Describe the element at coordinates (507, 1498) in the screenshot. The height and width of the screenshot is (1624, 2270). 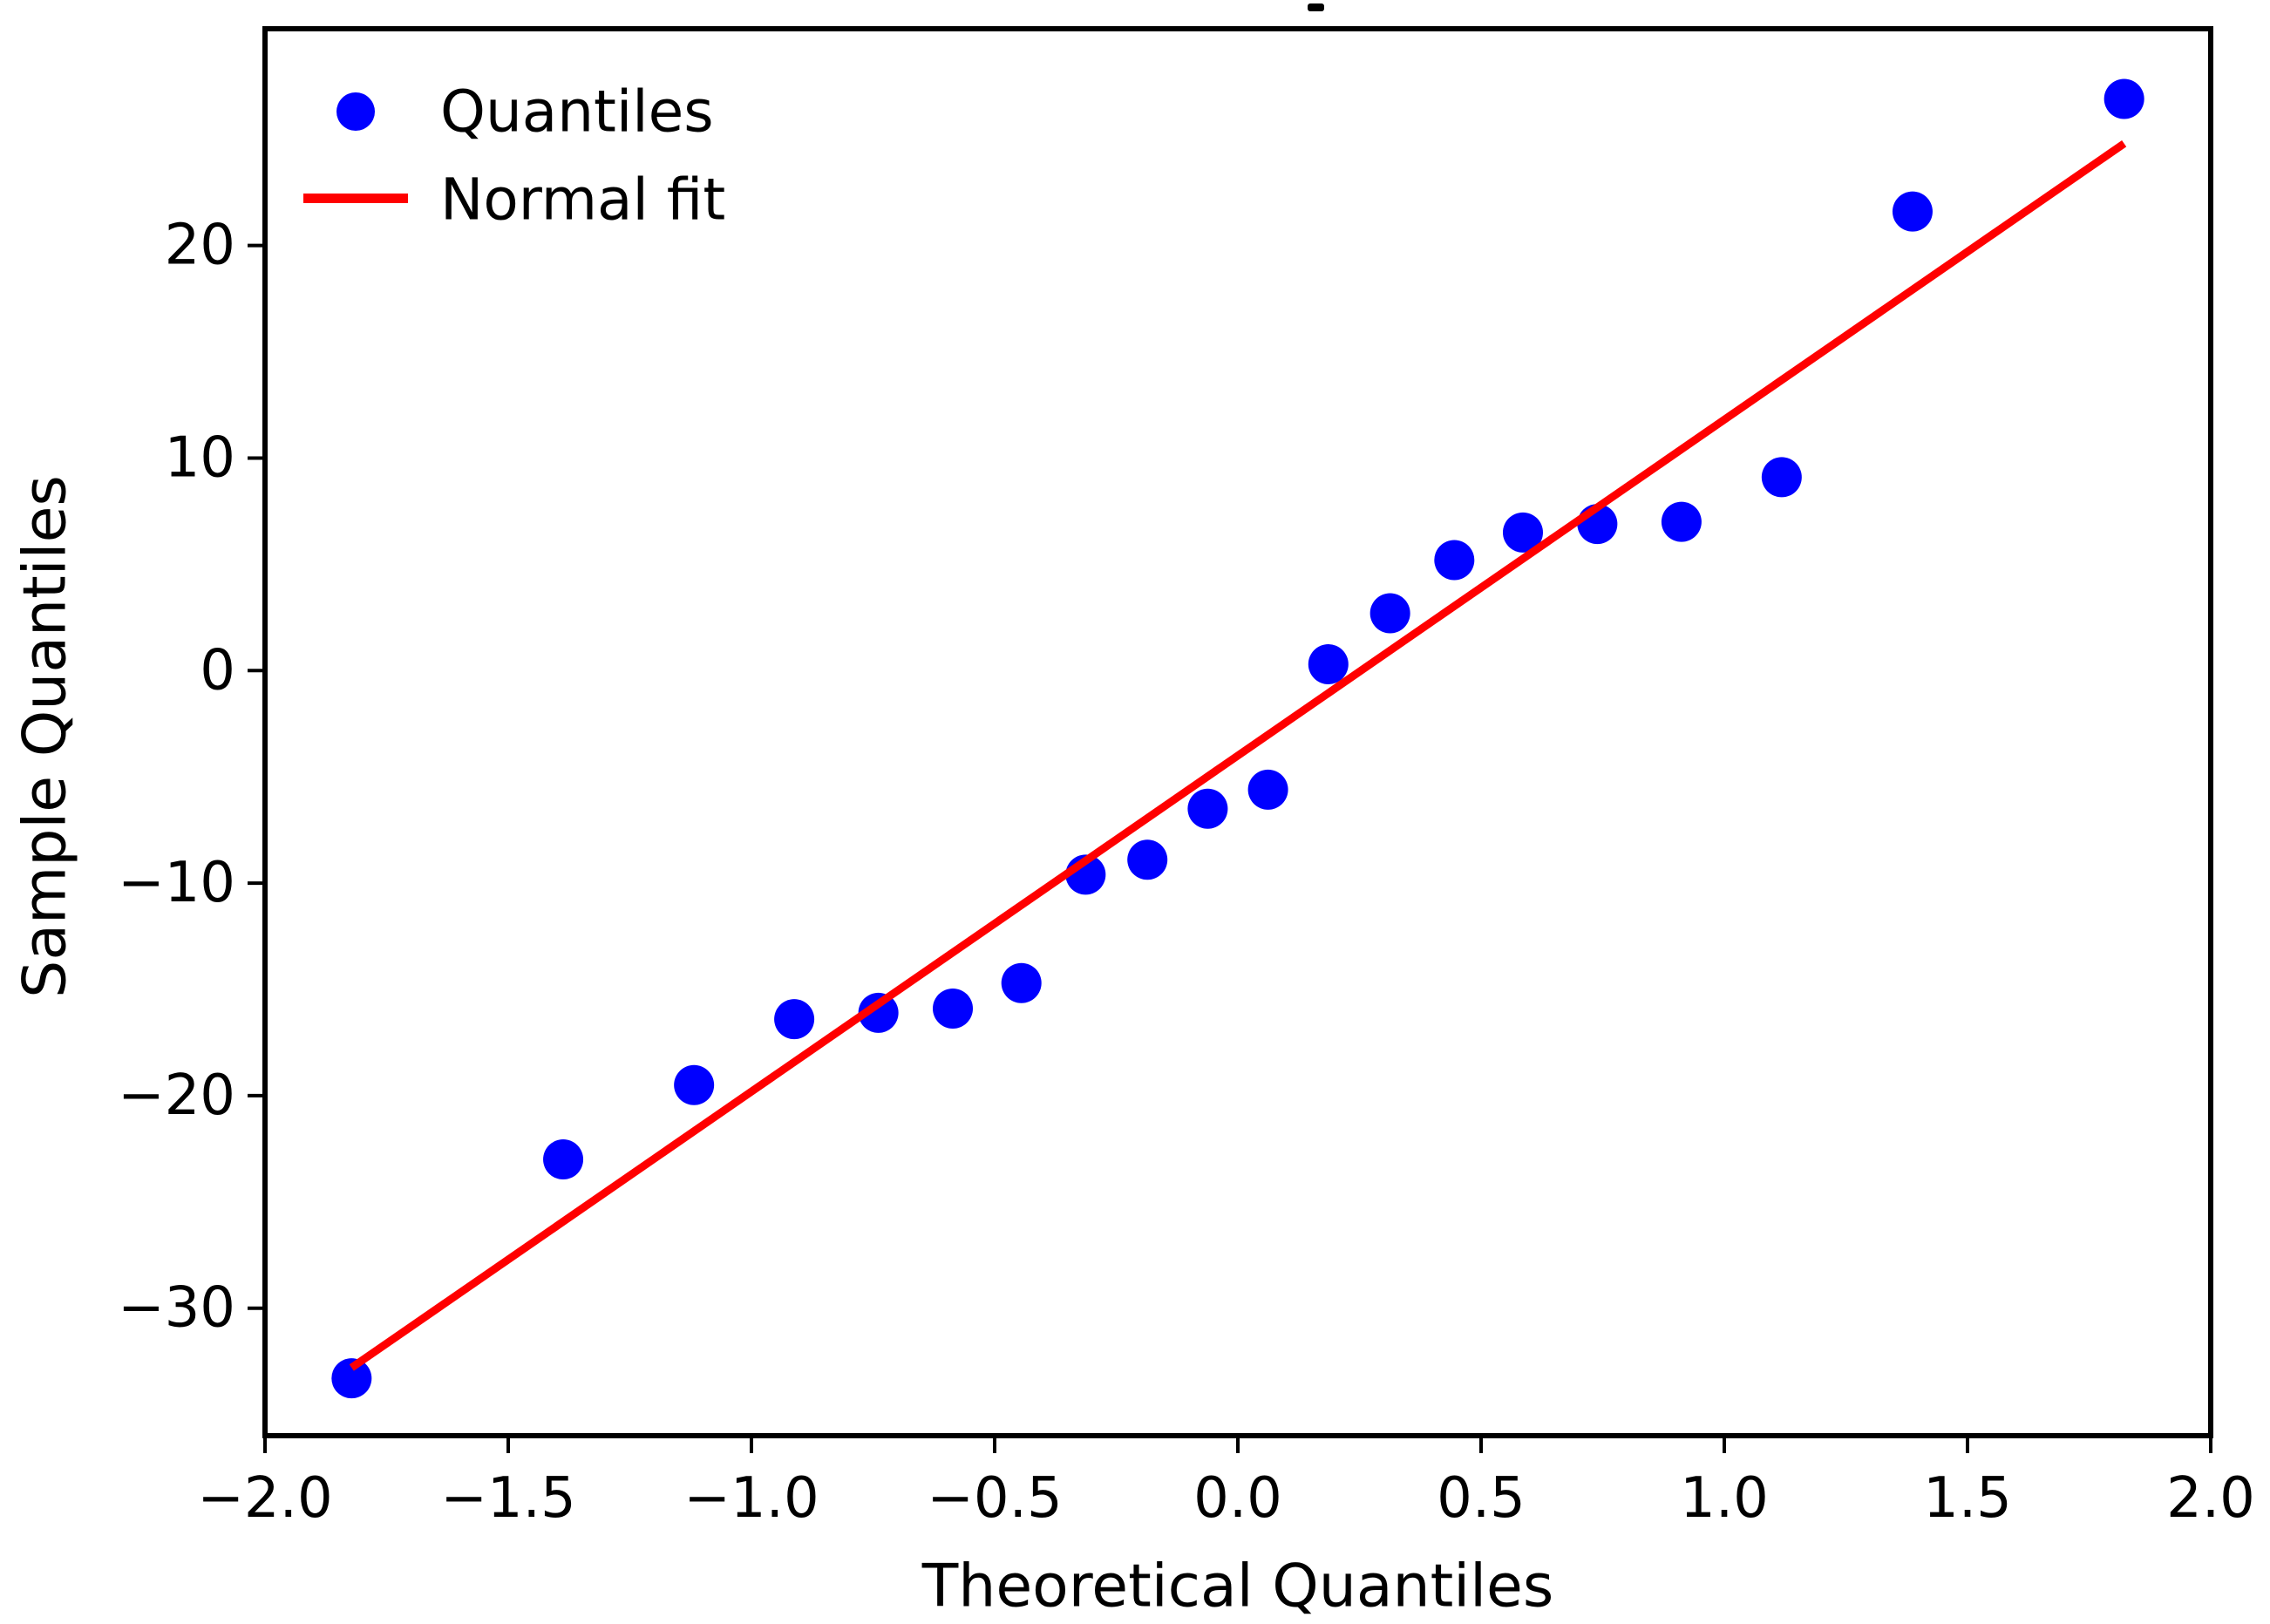
I see `x-tick-label: −1.5` at that location.